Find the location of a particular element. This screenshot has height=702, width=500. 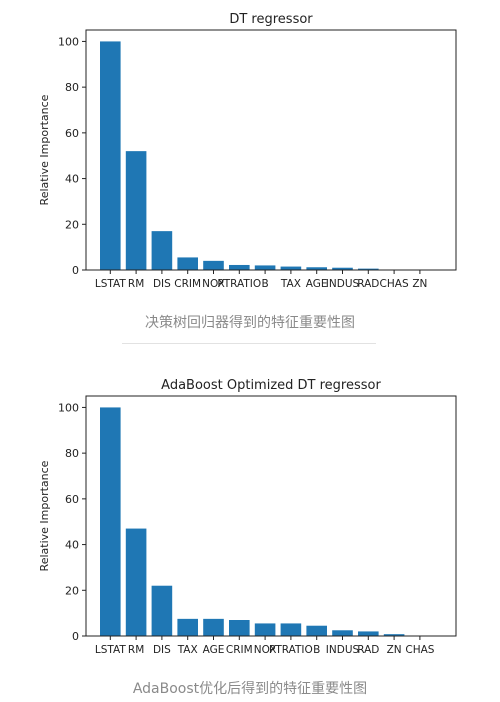

chart-1-caption: 决策树回归器得到的特征重要性图 is located at coordinates (250, 323).